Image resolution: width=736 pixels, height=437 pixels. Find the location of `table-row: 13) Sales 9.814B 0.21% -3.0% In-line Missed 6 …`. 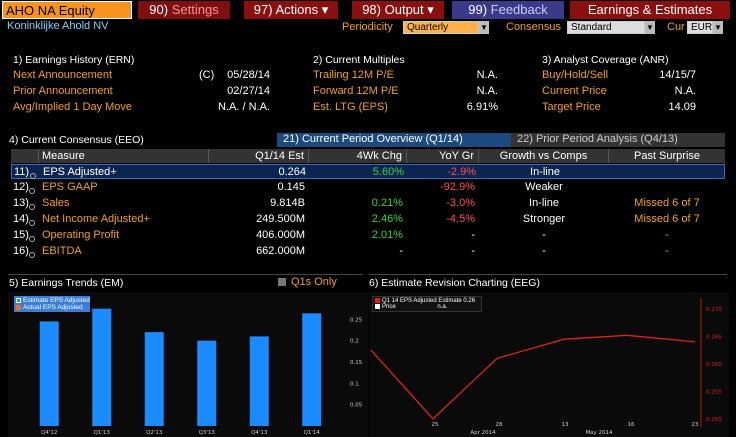

table-row: 13) Sales 9.814B 0.21% -3.0% In-line Missed 6 … is located at coordinates (368, 203).